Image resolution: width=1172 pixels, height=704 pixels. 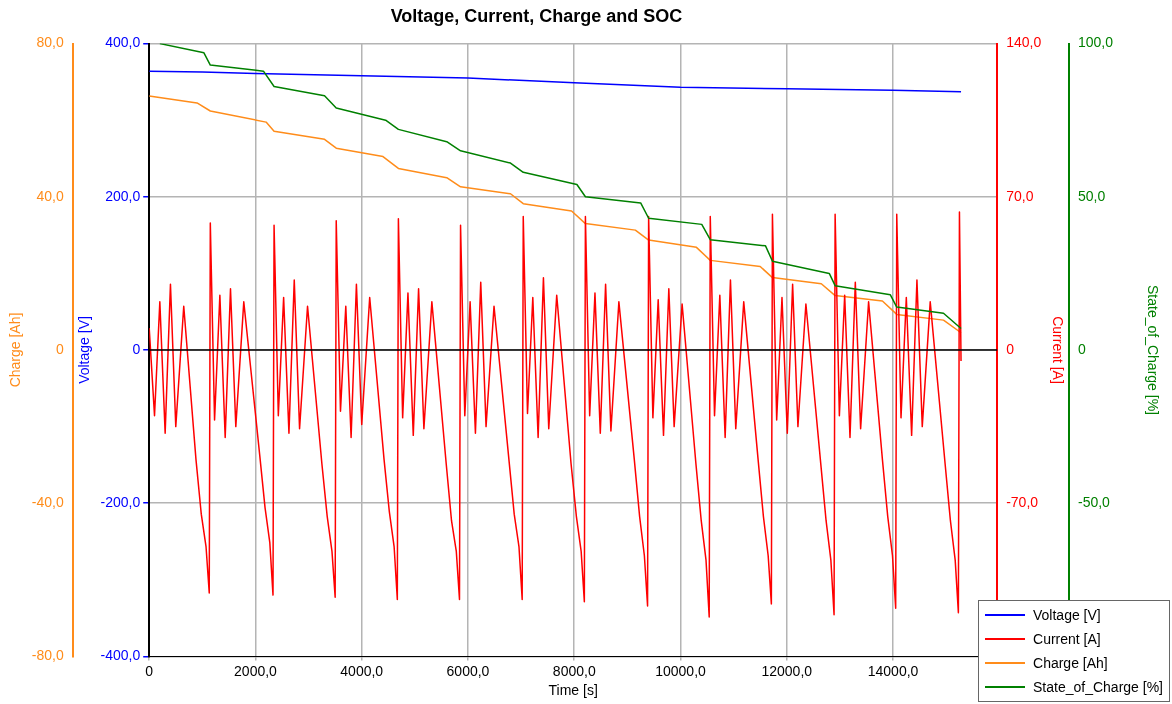 What do you see at coordinates (1152, 350) in the screenshot?
I see `y-axis-title: State_of_Charge [%]` at bounding box center [1152, 350].